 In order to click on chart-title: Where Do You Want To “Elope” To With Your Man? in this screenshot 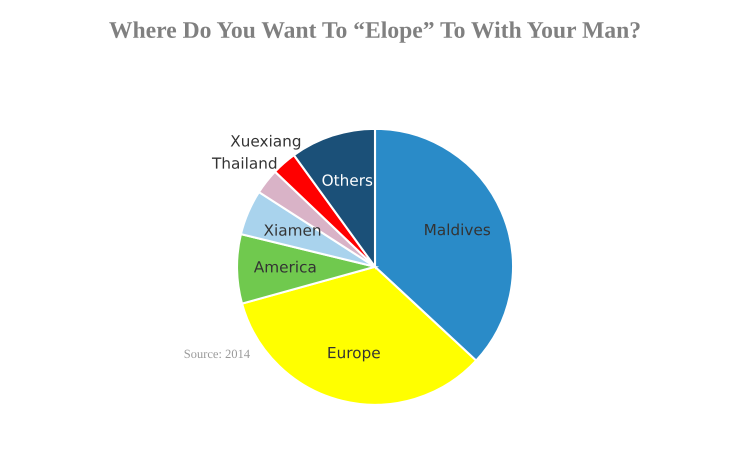, I will do `click(374, 32)`.